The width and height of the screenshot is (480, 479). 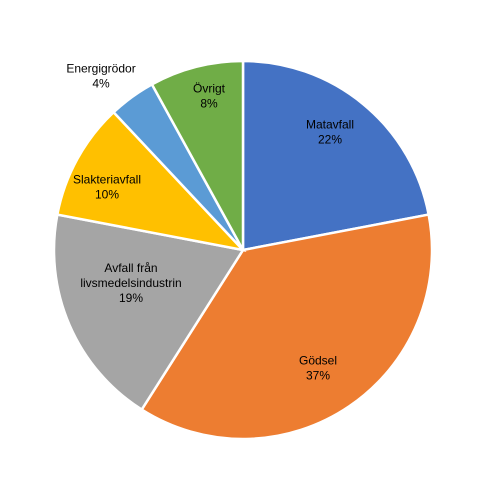 I want to click on pie-slice-slakteriavfall, so click(x=151, y=181).